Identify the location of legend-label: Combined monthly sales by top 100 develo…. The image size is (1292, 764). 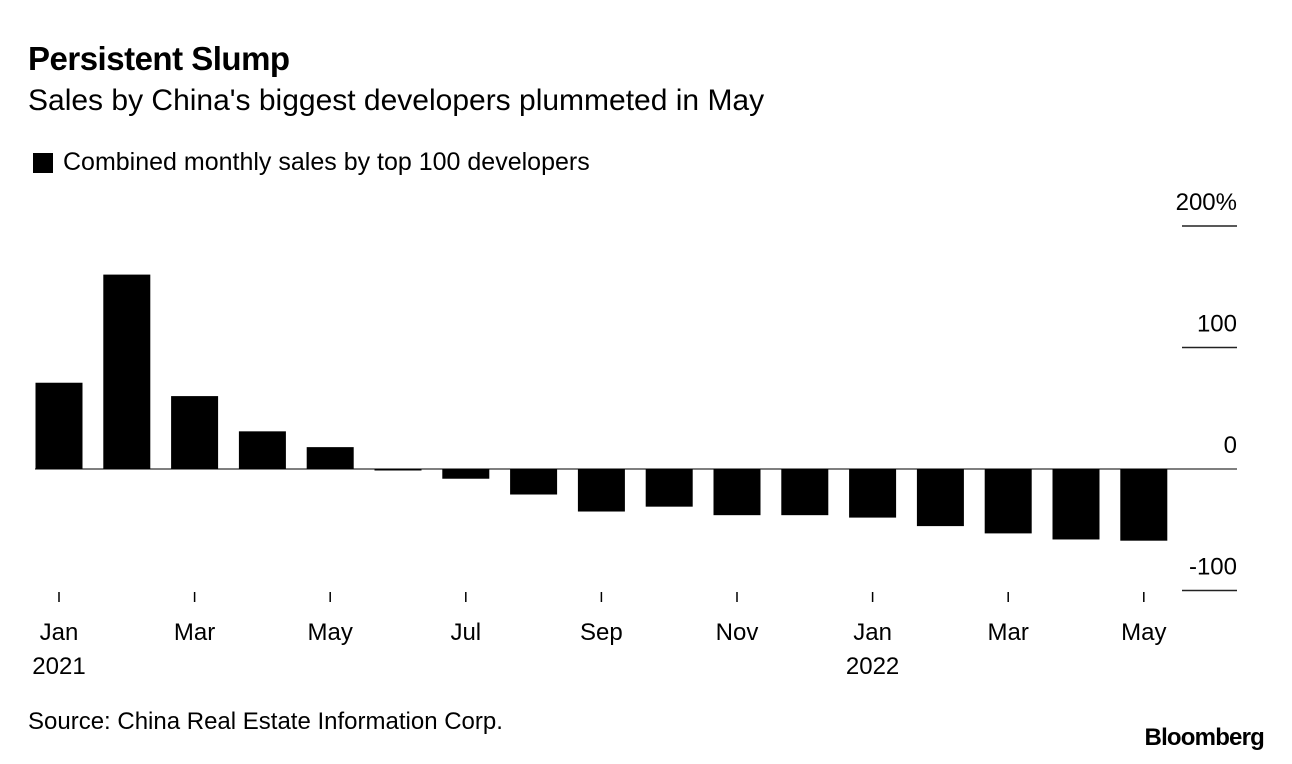
(326, 162).